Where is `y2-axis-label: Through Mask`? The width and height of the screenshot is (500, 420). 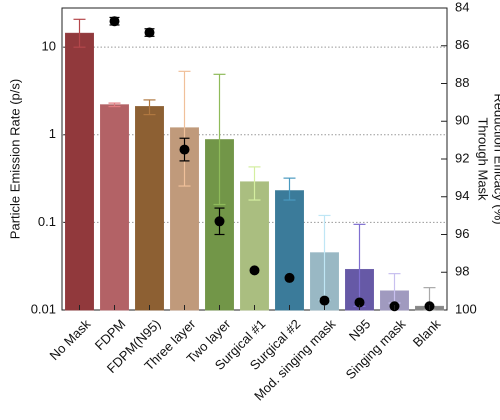 y2-axis-label: Through Mask is located at coordinates (483, 159).